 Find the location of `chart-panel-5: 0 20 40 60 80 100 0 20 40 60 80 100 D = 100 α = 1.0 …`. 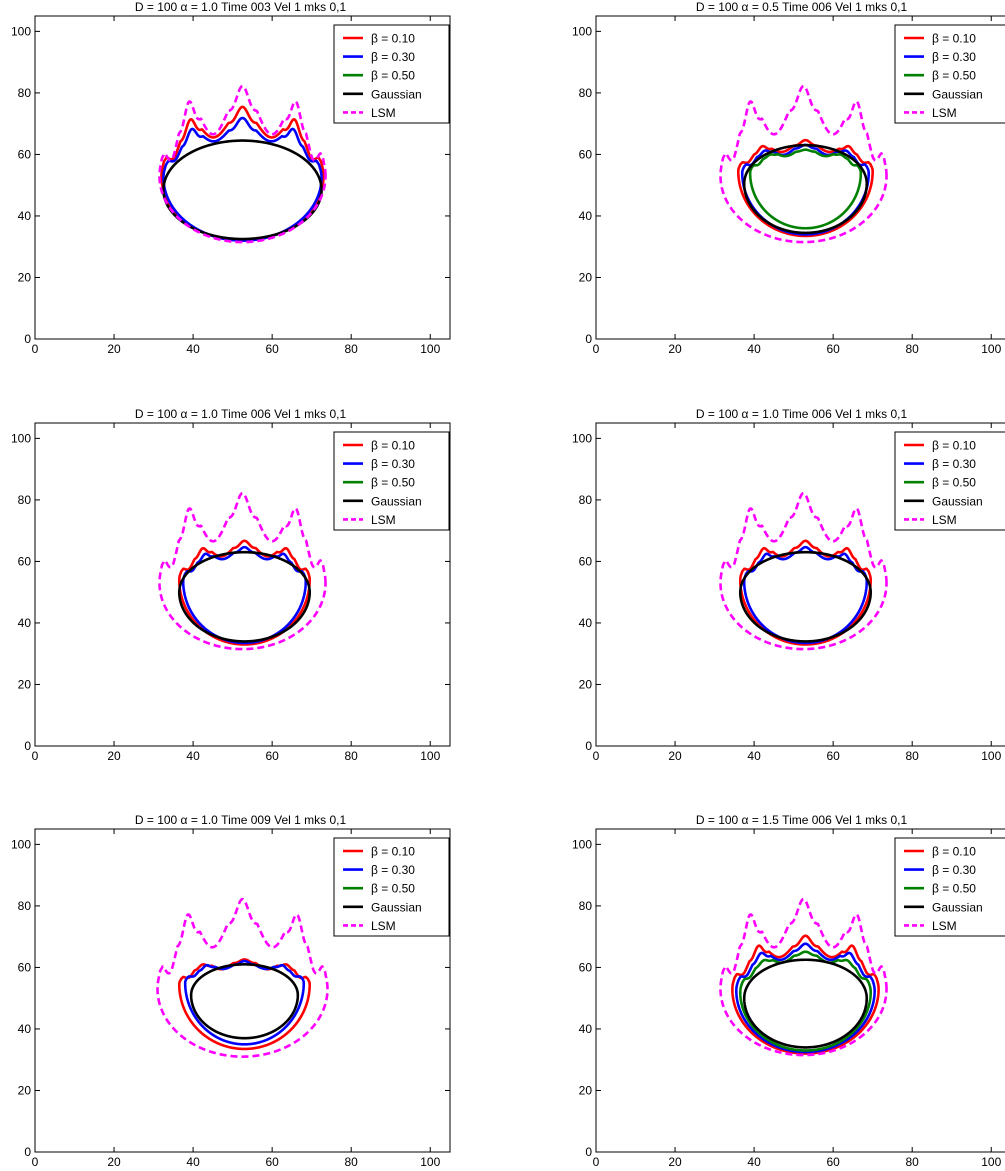

chart-panel-5: 0 20 40 60 80 100 0 20 40 60 80 100 D = 100 α = 1.0 … is located at coordinates (231, 991).